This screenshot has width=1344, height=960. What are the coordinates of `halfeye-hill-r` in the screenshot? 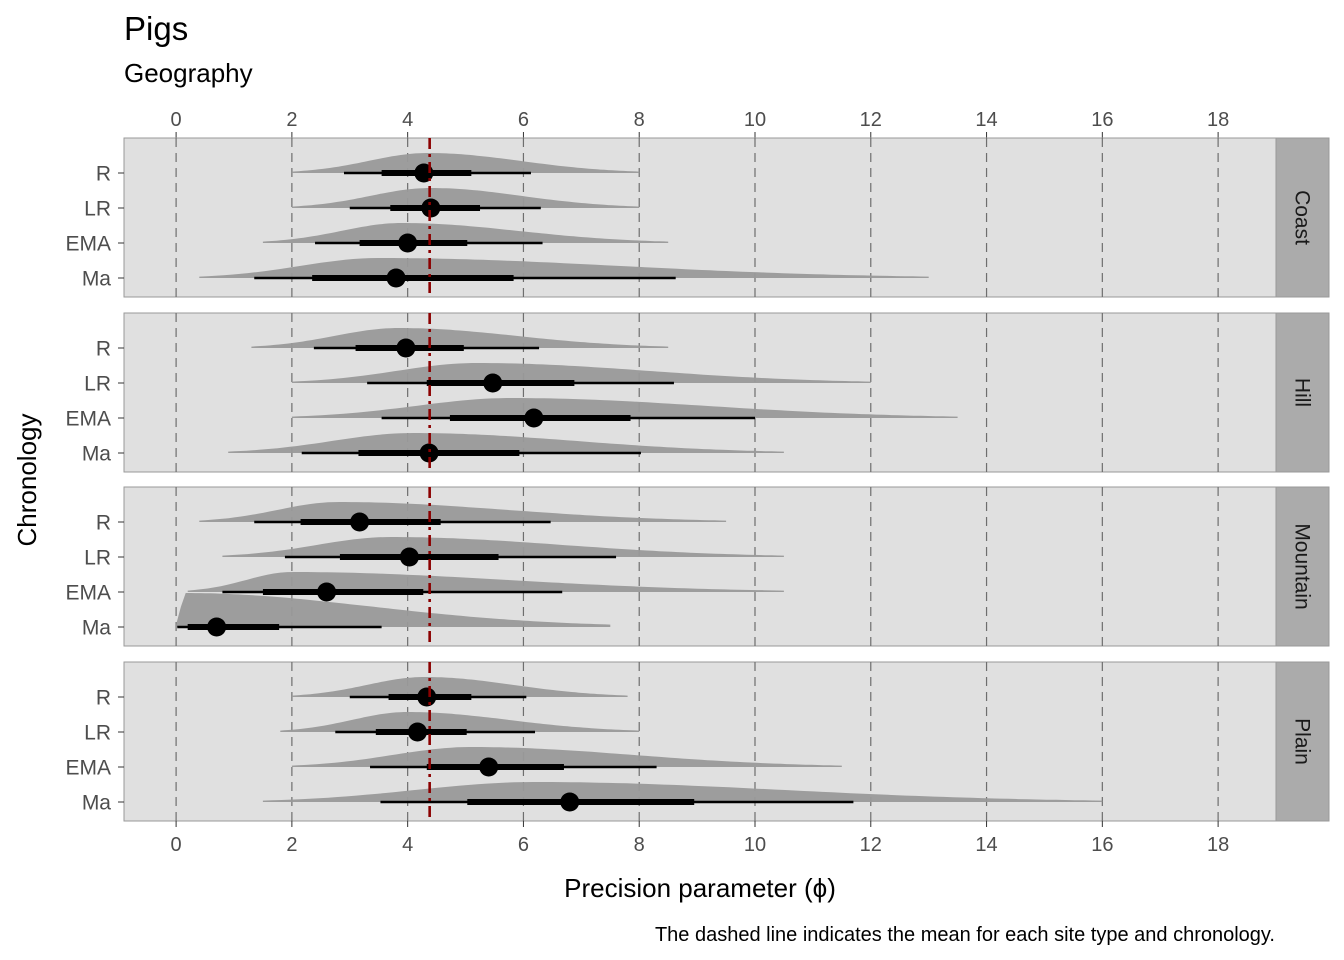 It's located at (460, 343).